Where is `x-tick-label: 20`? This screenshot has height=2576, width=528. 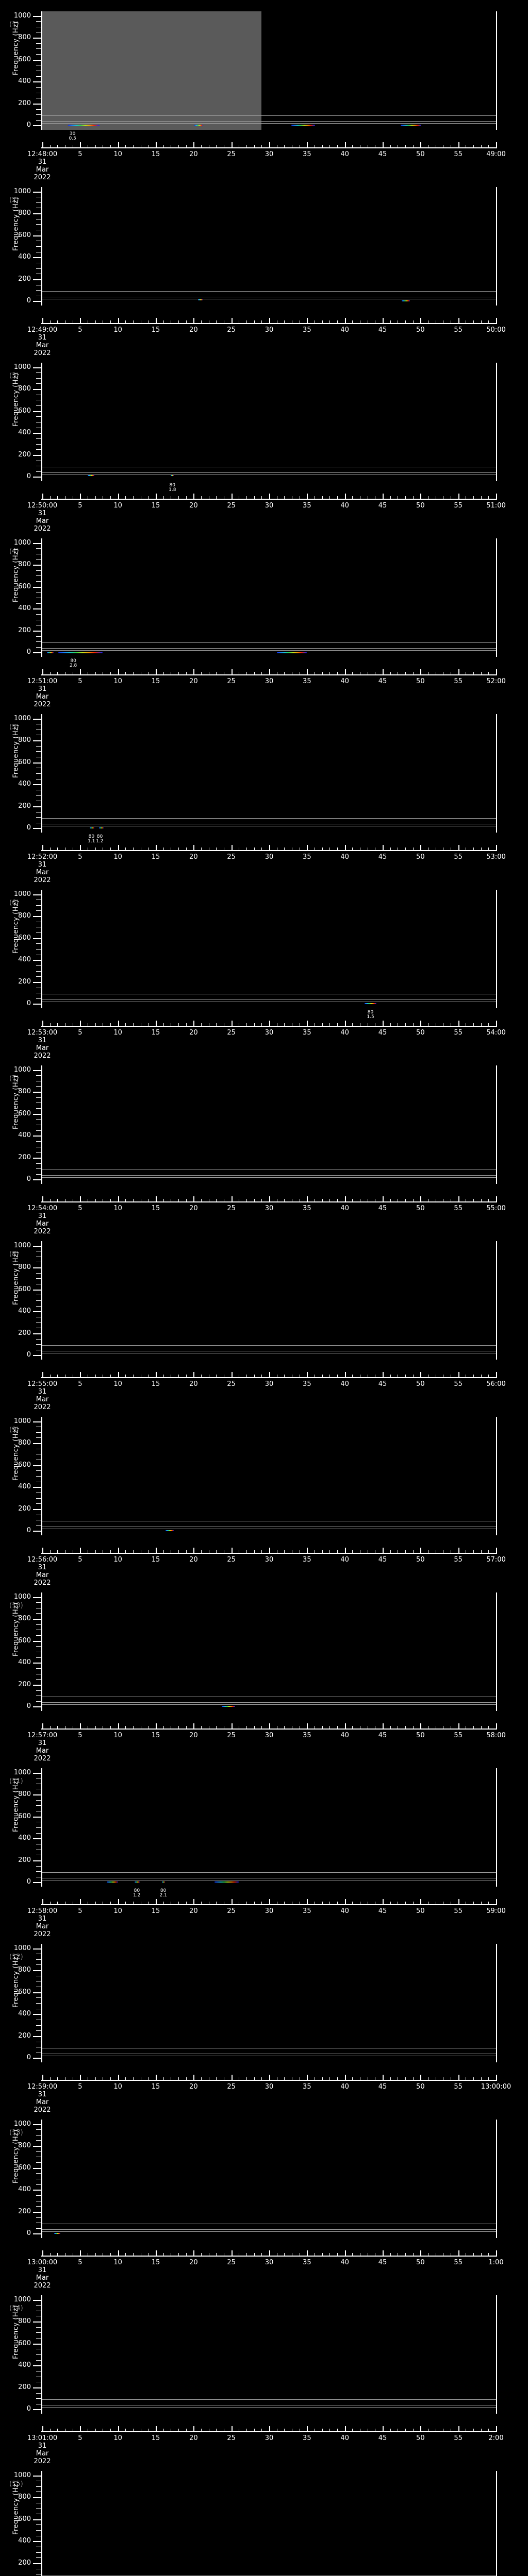
x-tick-label: 20 is located at coordinates (194, 506).